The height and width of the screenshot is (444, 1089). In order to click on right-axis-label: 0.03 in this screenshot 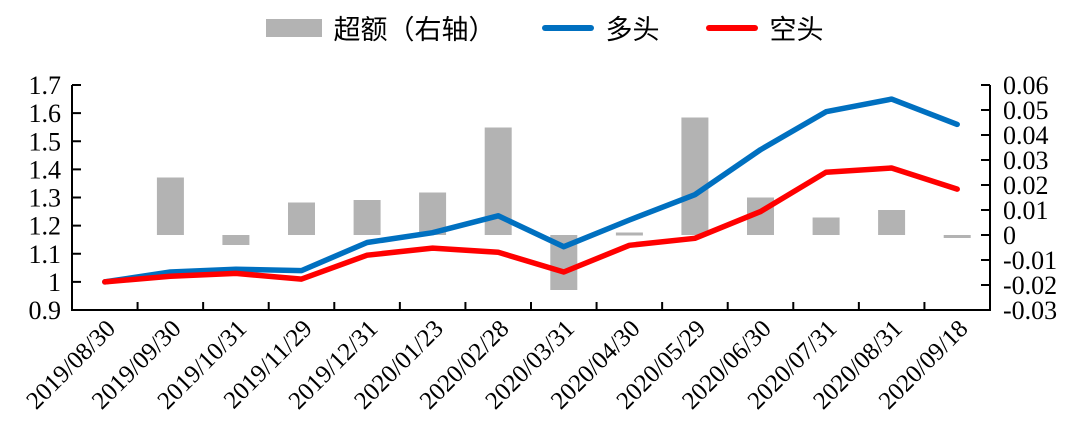, I will do `click(1026, 160)`.